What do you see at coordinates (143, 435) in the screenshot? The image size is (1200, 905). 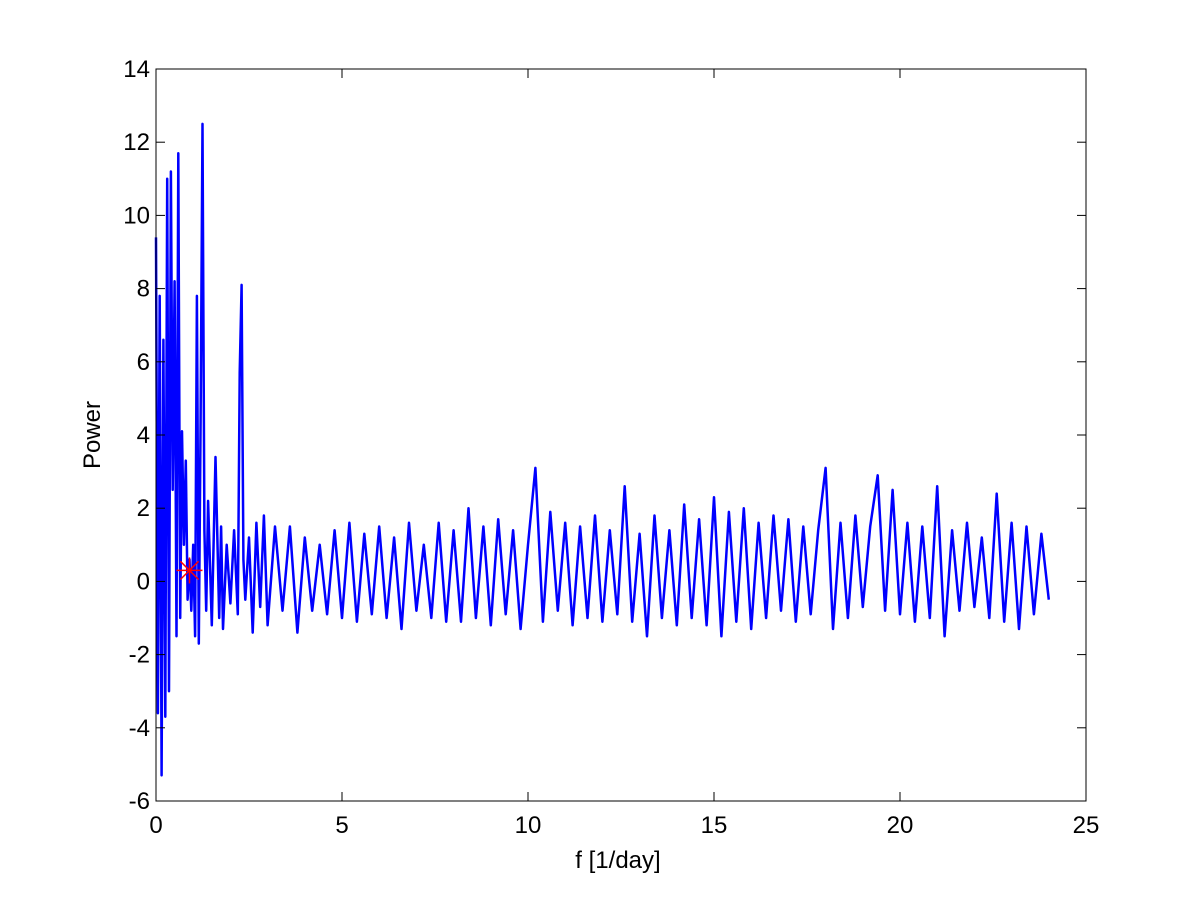 I see `y-tick-label: 4` at bounding box center [143, 435].